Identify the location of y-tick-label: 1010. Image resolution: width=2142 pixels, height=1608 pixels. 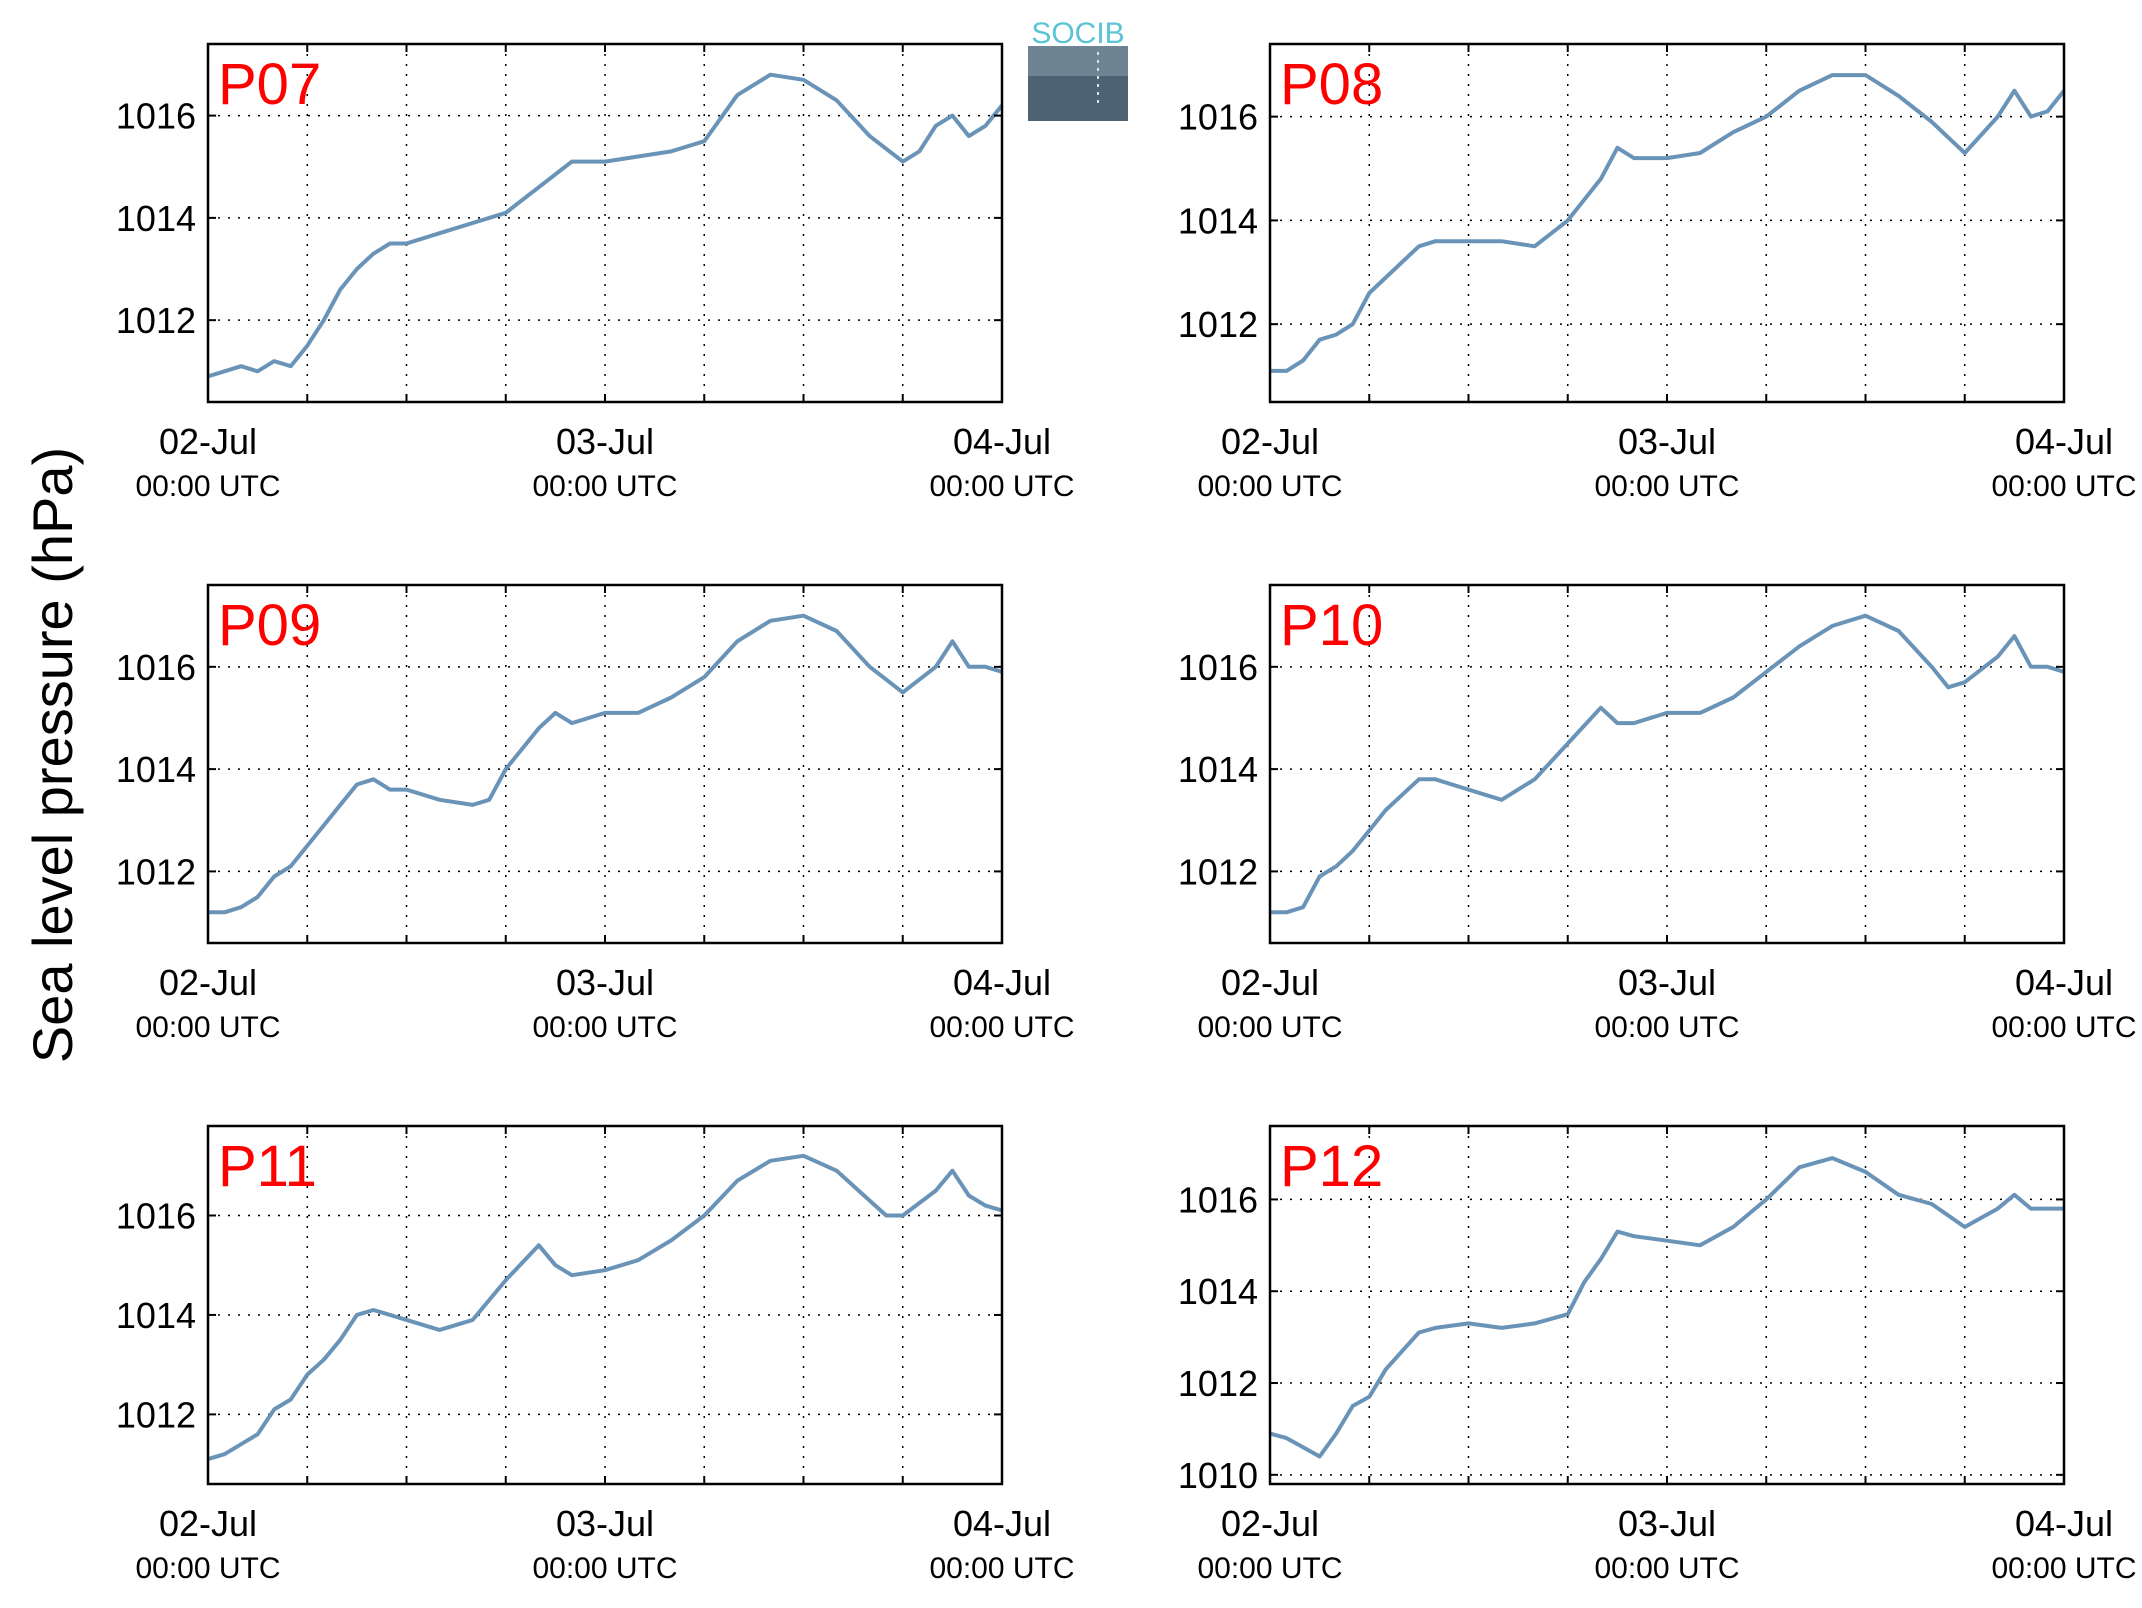
(1218, 1475).